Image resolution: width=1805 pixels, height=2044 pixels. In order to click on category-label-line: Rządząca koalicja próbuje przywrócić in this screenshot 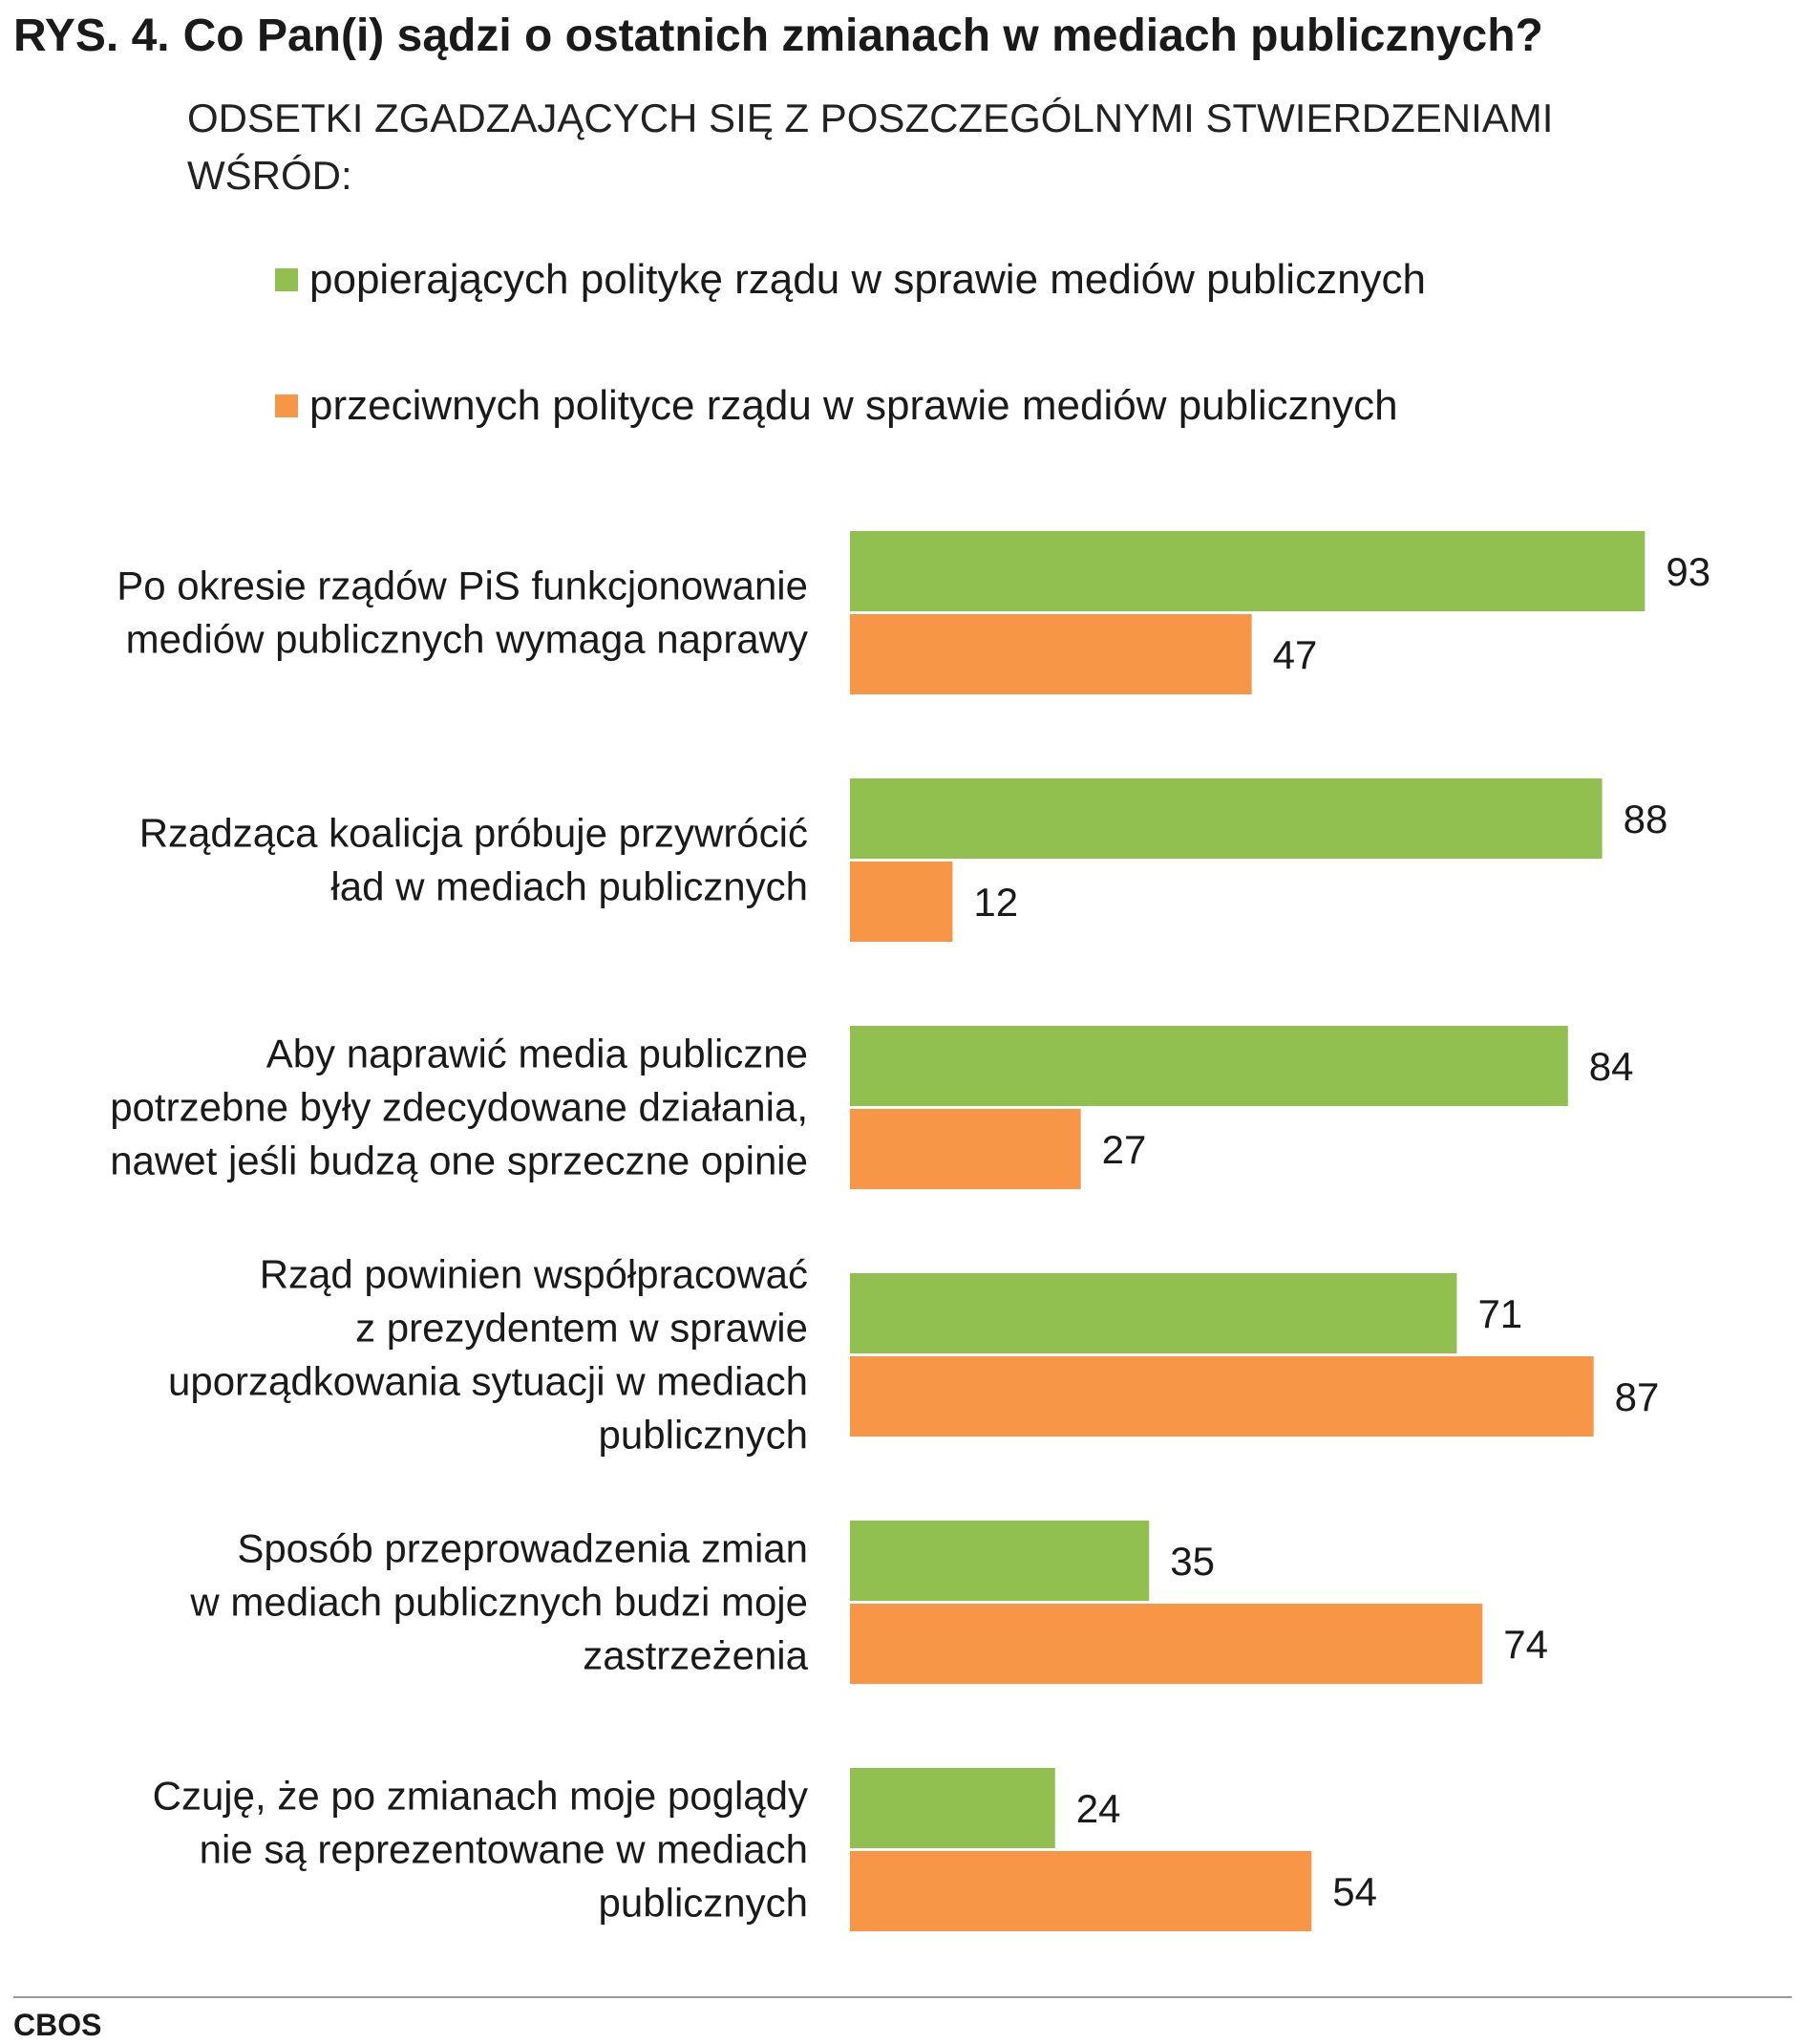, I will do `click(473, 833)`.